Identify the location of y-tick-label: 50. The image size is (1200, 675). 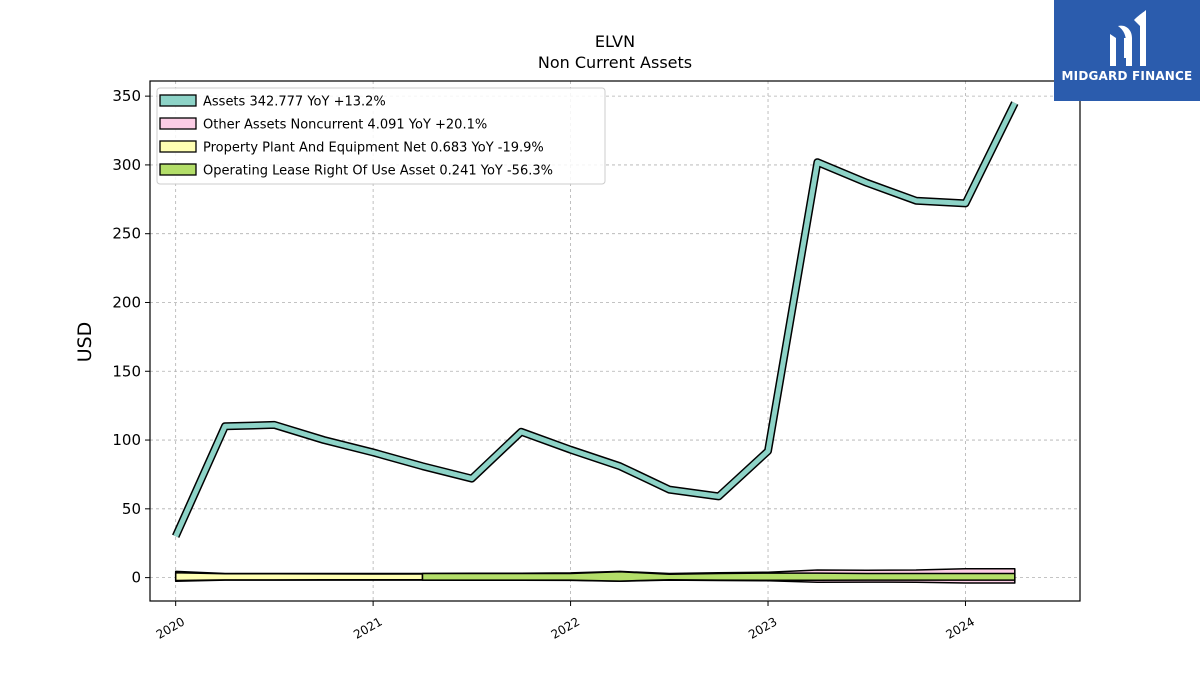
(131, 509).